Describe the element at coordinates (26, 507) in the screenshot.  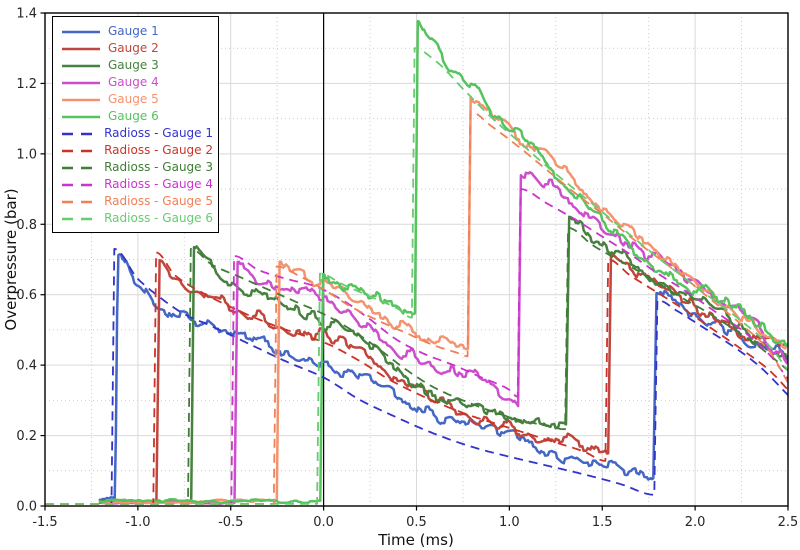
I see `y-tick-label: 0.0` at that location.